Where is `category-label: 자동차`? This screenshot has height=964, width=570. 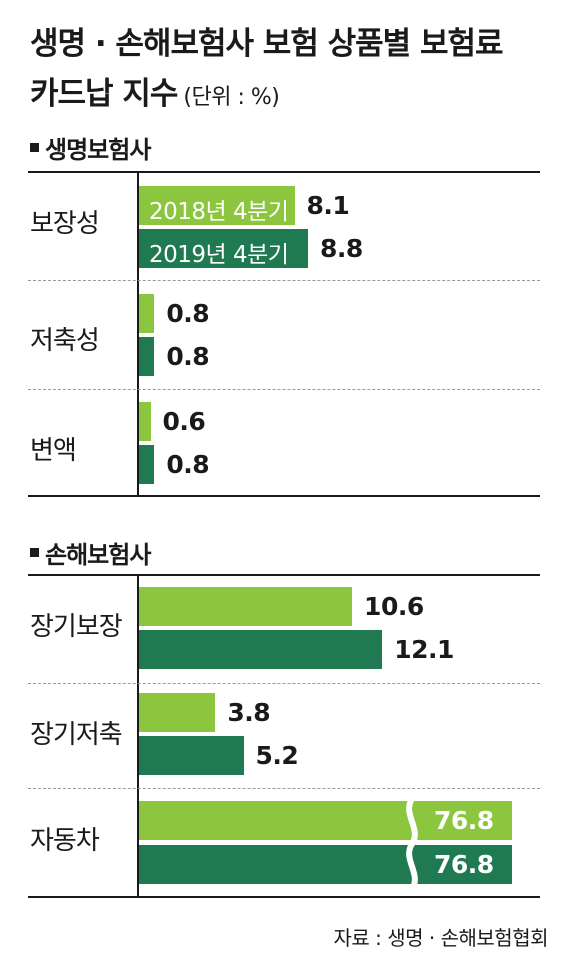 category-label: 자동차 is located at coordinates (65, 841).